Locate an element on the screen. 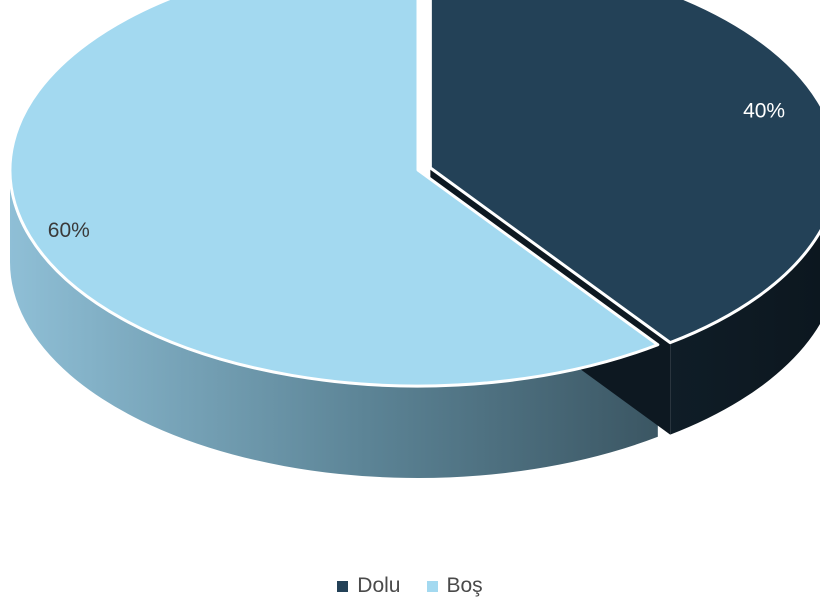 The width and height of the screenshot is (820, 607). legend-item-dolu: Dolu is located at coordinates (369, 586).